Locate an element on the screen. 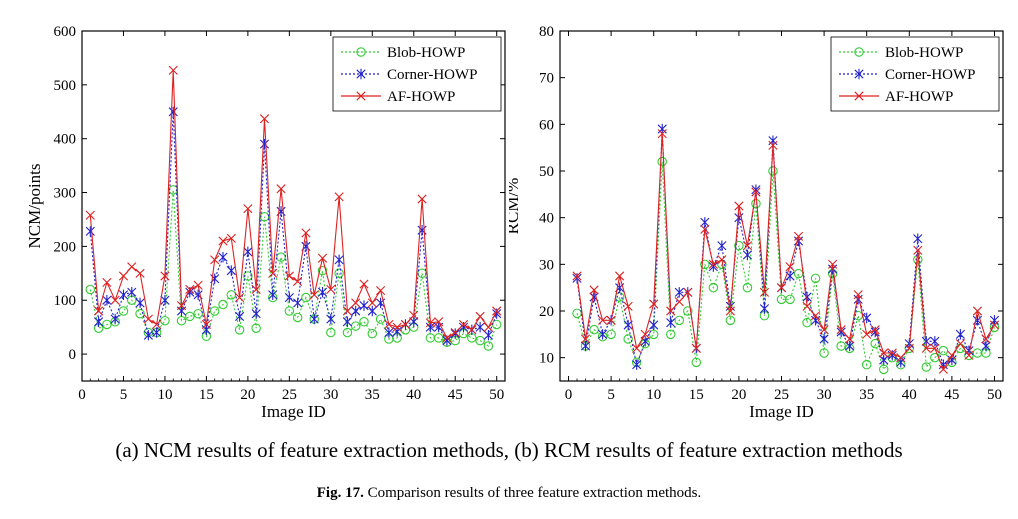 The width and height of the screenshot is (1018, 519). x-tick-label: 45 is located at coordinates (455, 395).